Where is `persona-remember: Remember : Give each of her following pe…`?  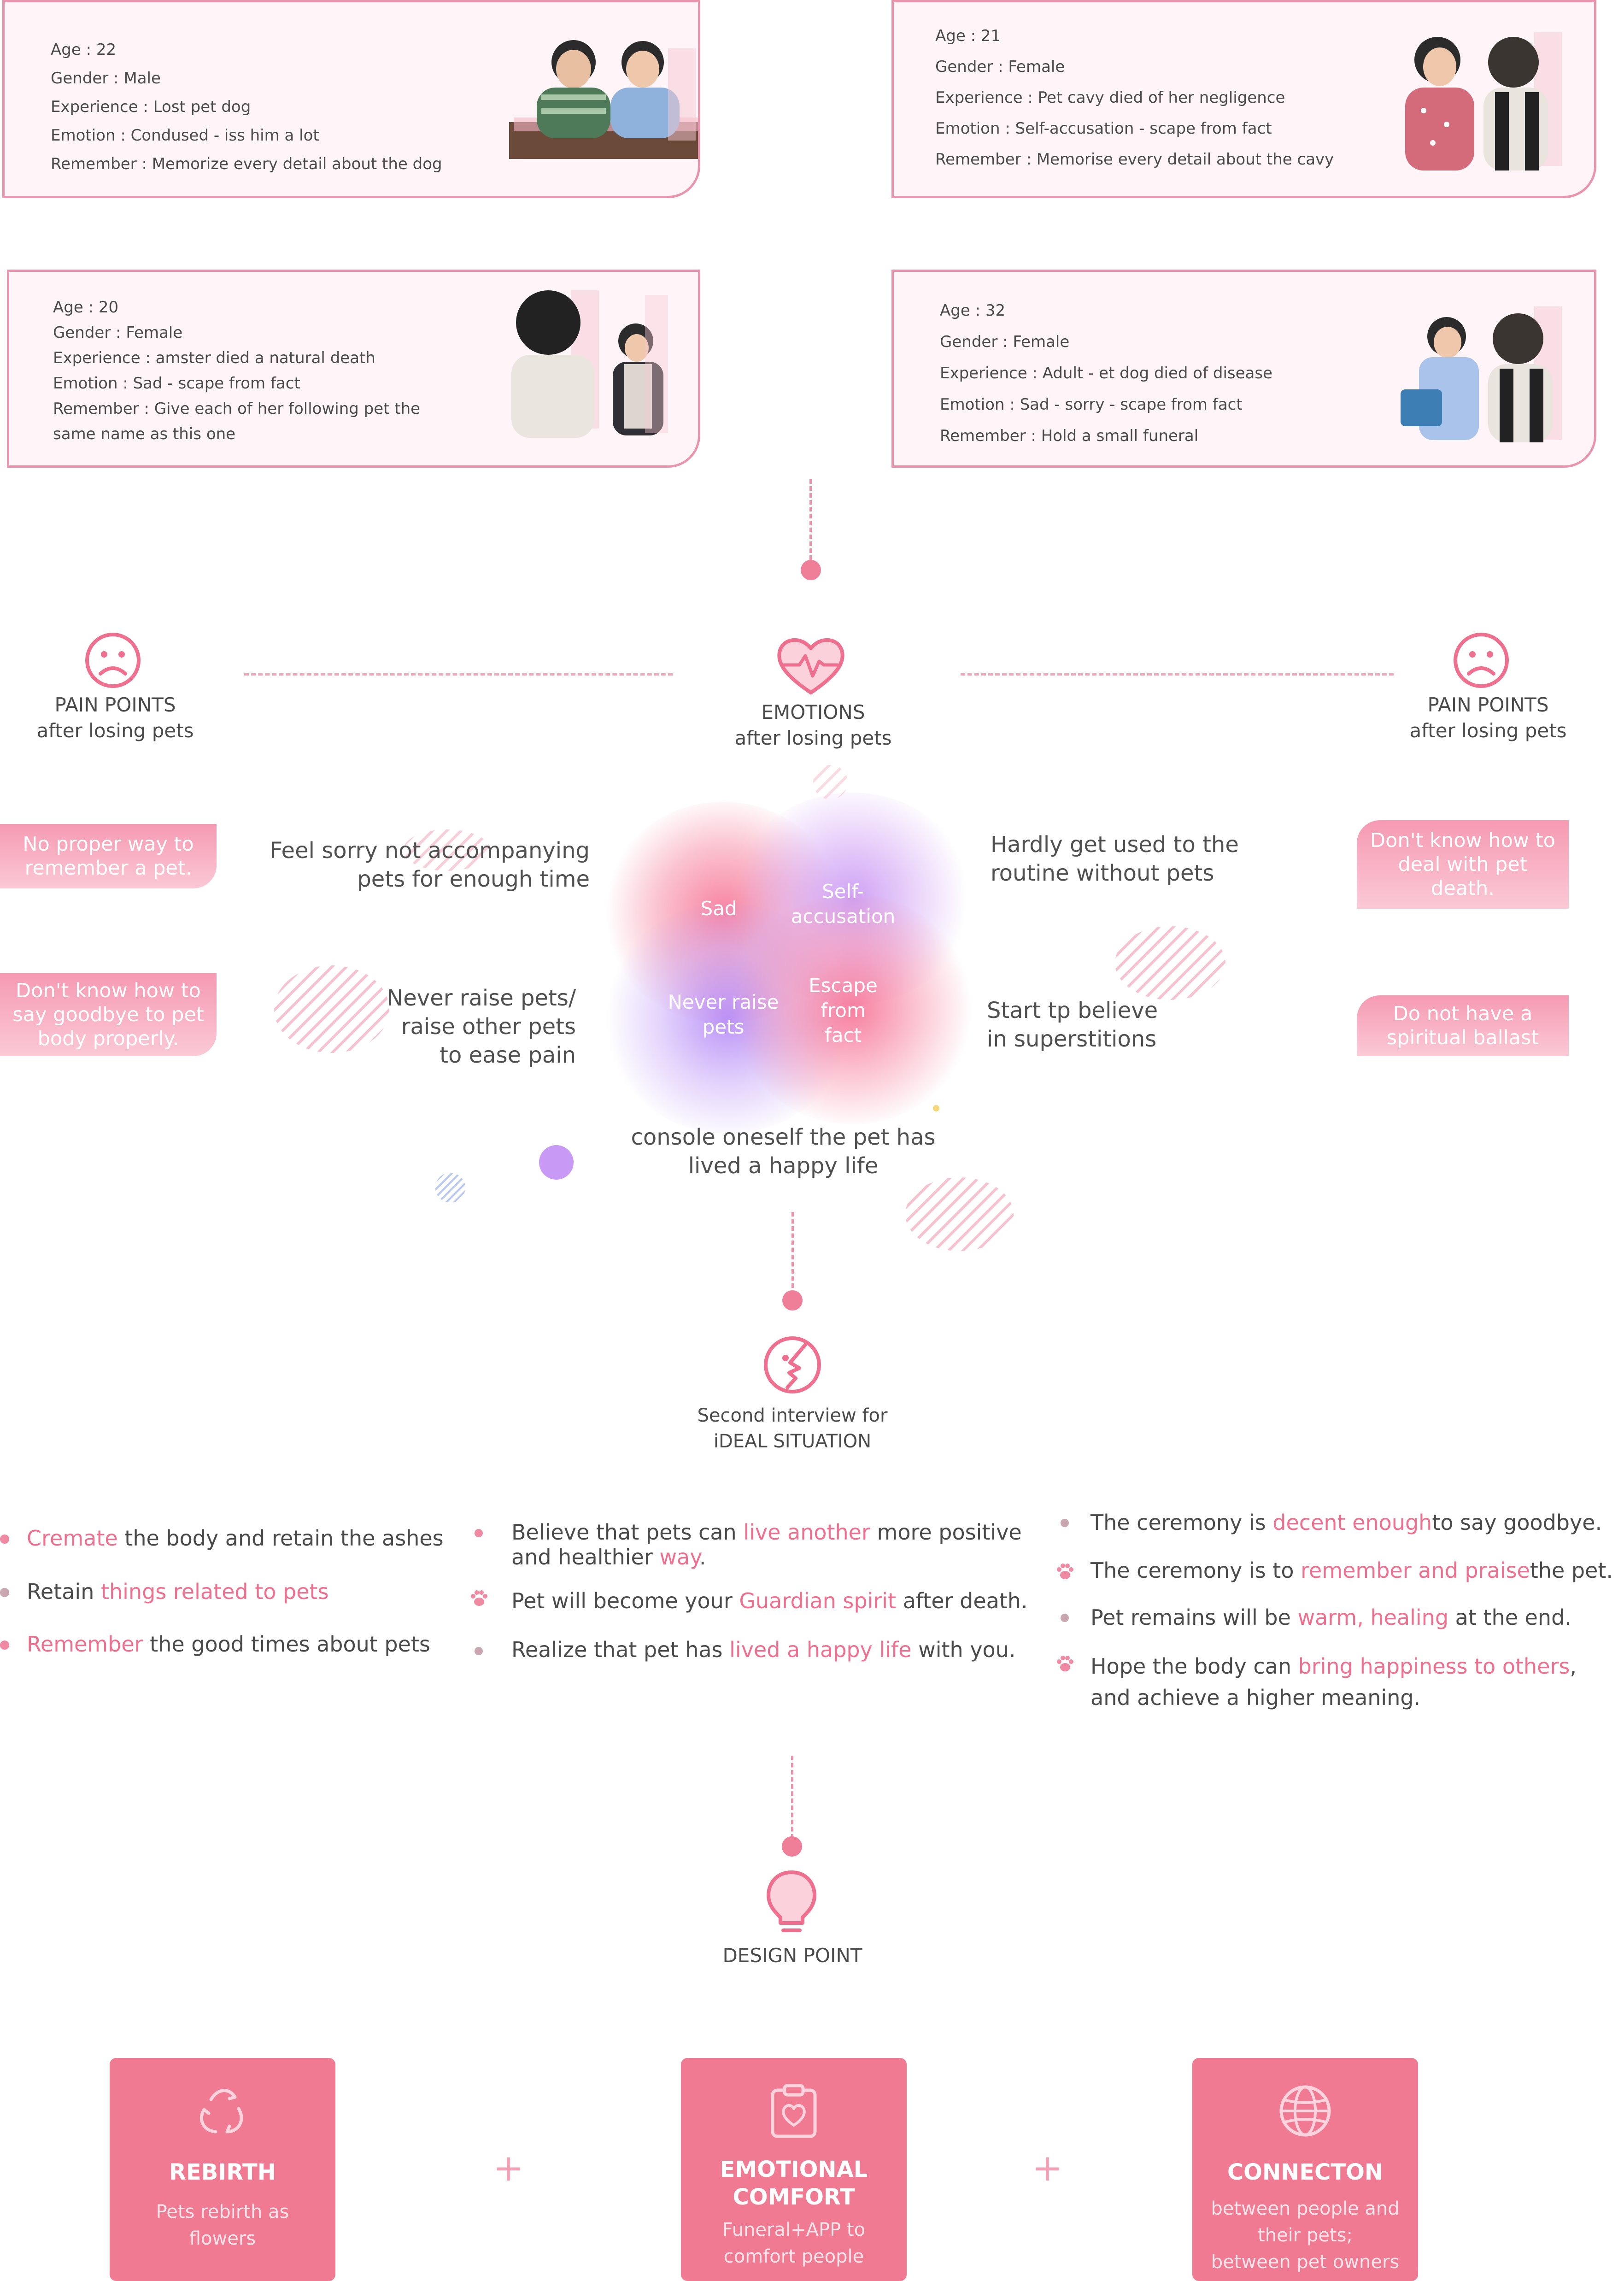
persona-remember: Remember : Give each of her following pe… is located at coordinates (237, 409).